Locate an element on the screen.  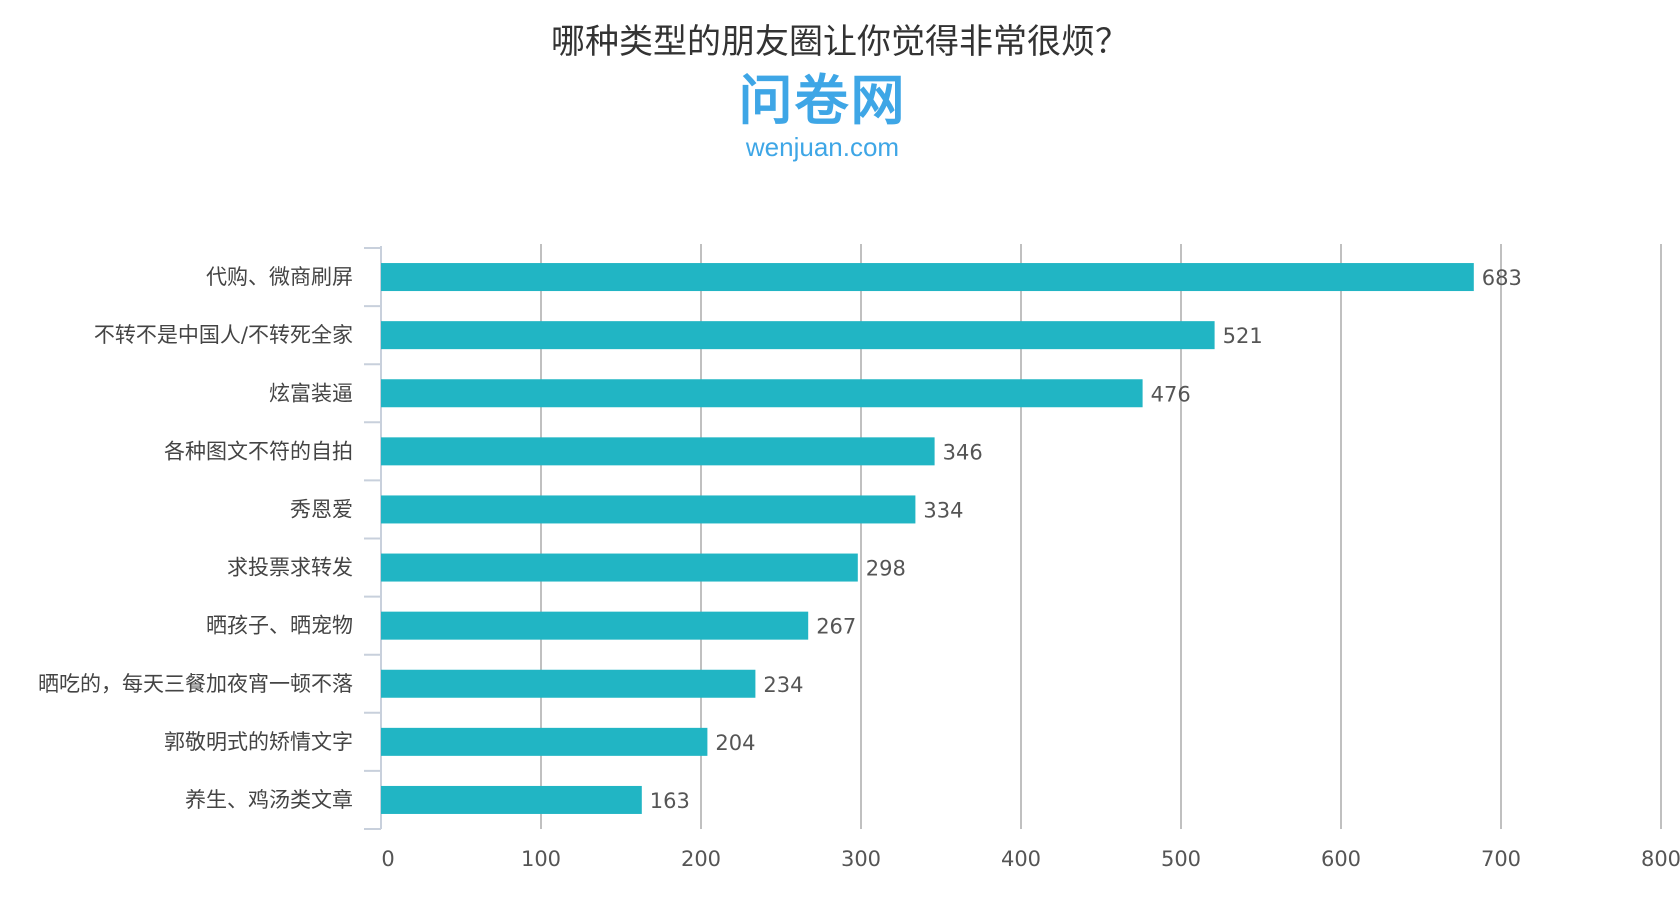
category-label: 炫富装逼 is located at coordinates (311, 393).